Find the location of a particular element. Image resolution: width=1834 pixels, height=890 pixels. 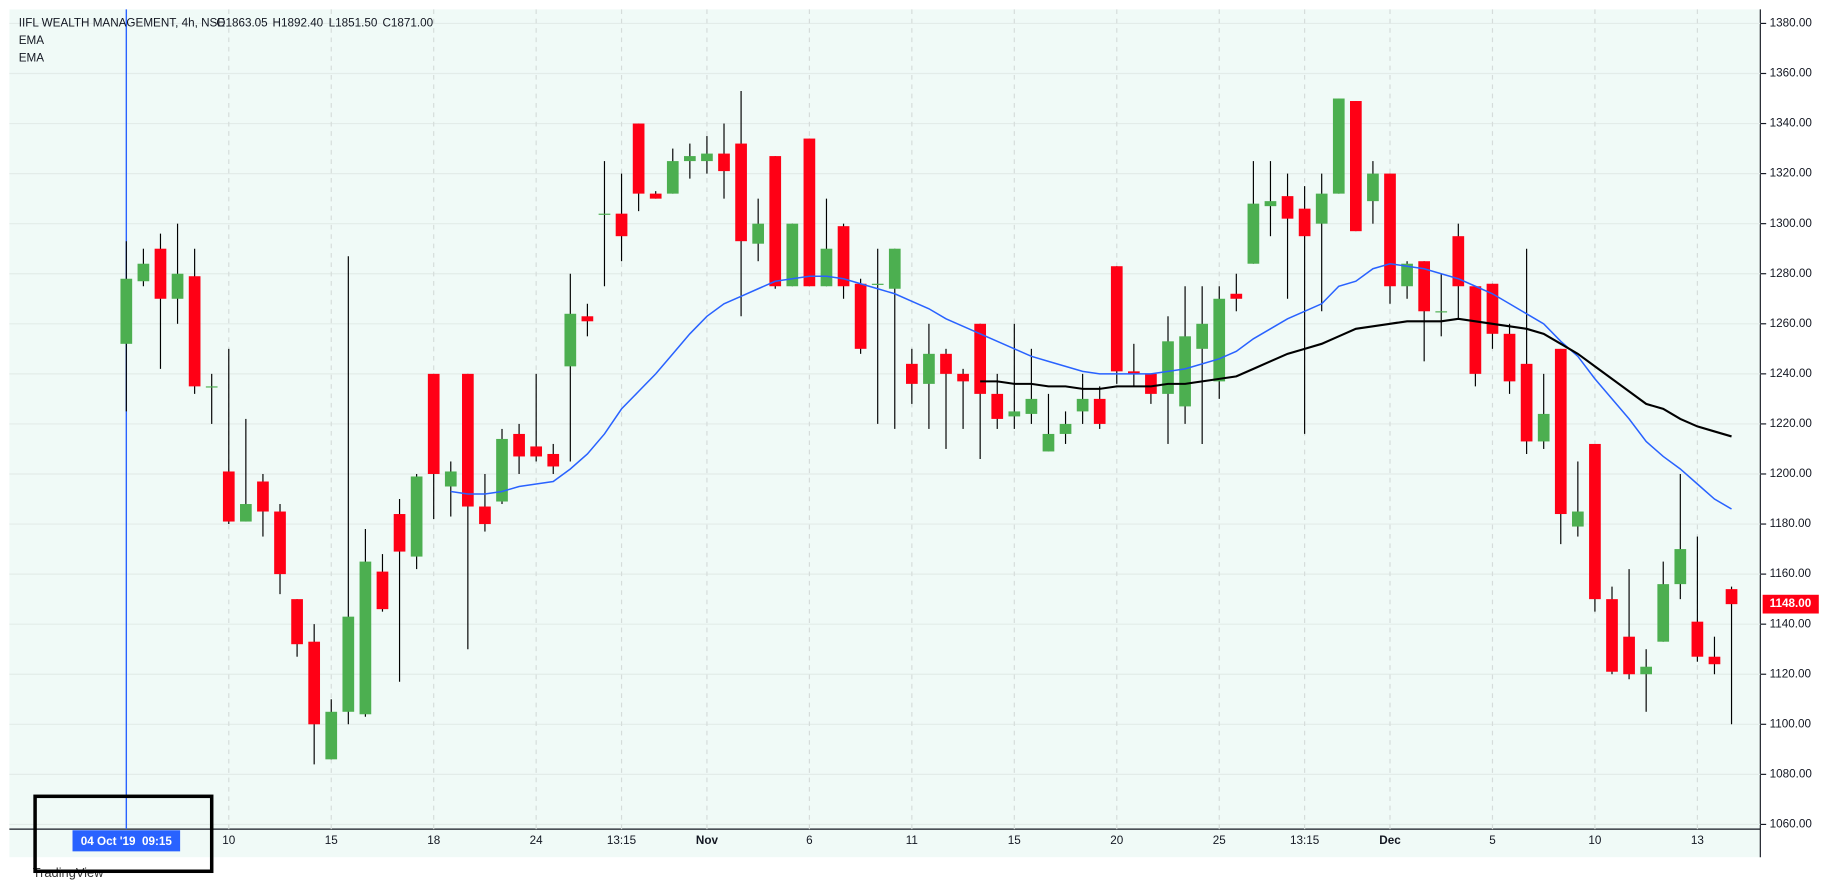

x-tick-label: 20 is located at coordinates (1116, 840).